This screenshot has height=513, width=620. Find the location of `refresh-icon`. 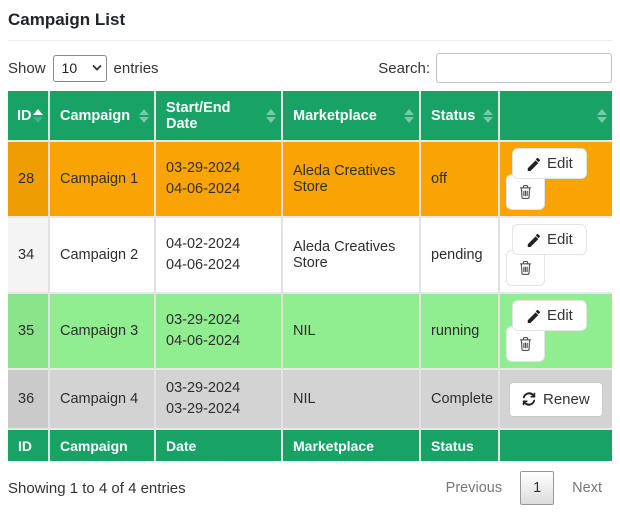

refresh-icon is located at coordinates (529, 399).